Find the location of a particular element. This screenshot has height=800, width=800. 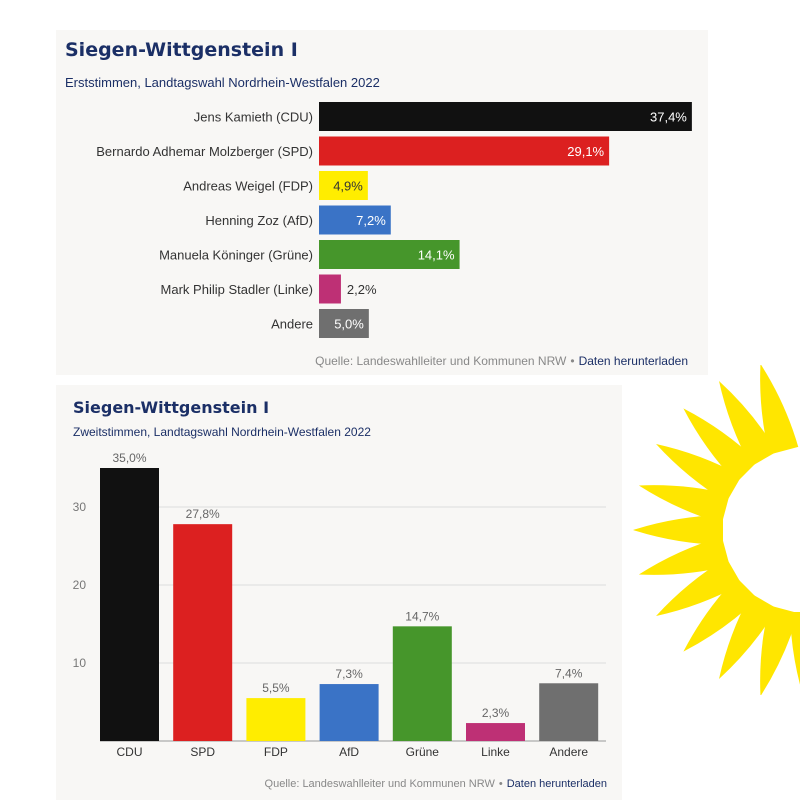

value-label: 5,5% is located at coordinates (276, 688).